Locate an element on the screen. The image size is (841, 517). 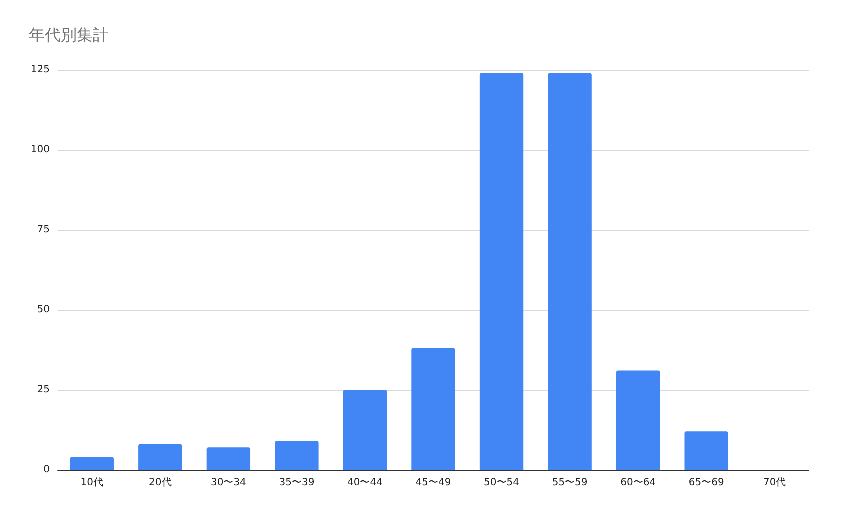
x-tick-label: 20代 is located at coordinates (160, 483).